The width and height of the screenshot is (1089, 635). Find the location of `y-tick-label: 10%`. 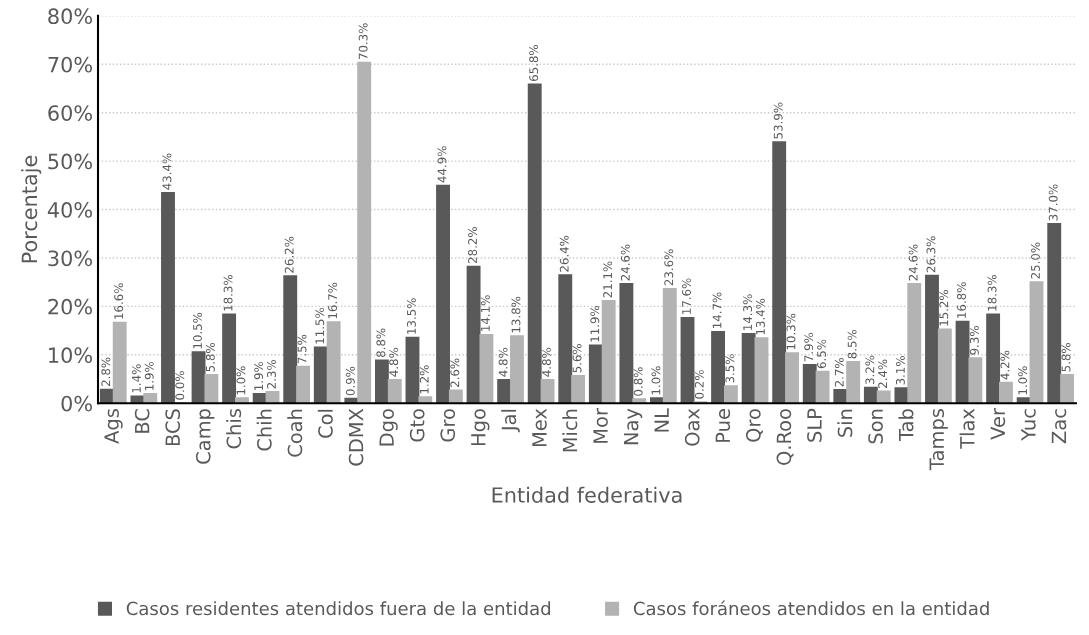

y-tick-label: 10% is located at coordinates (70, 355).